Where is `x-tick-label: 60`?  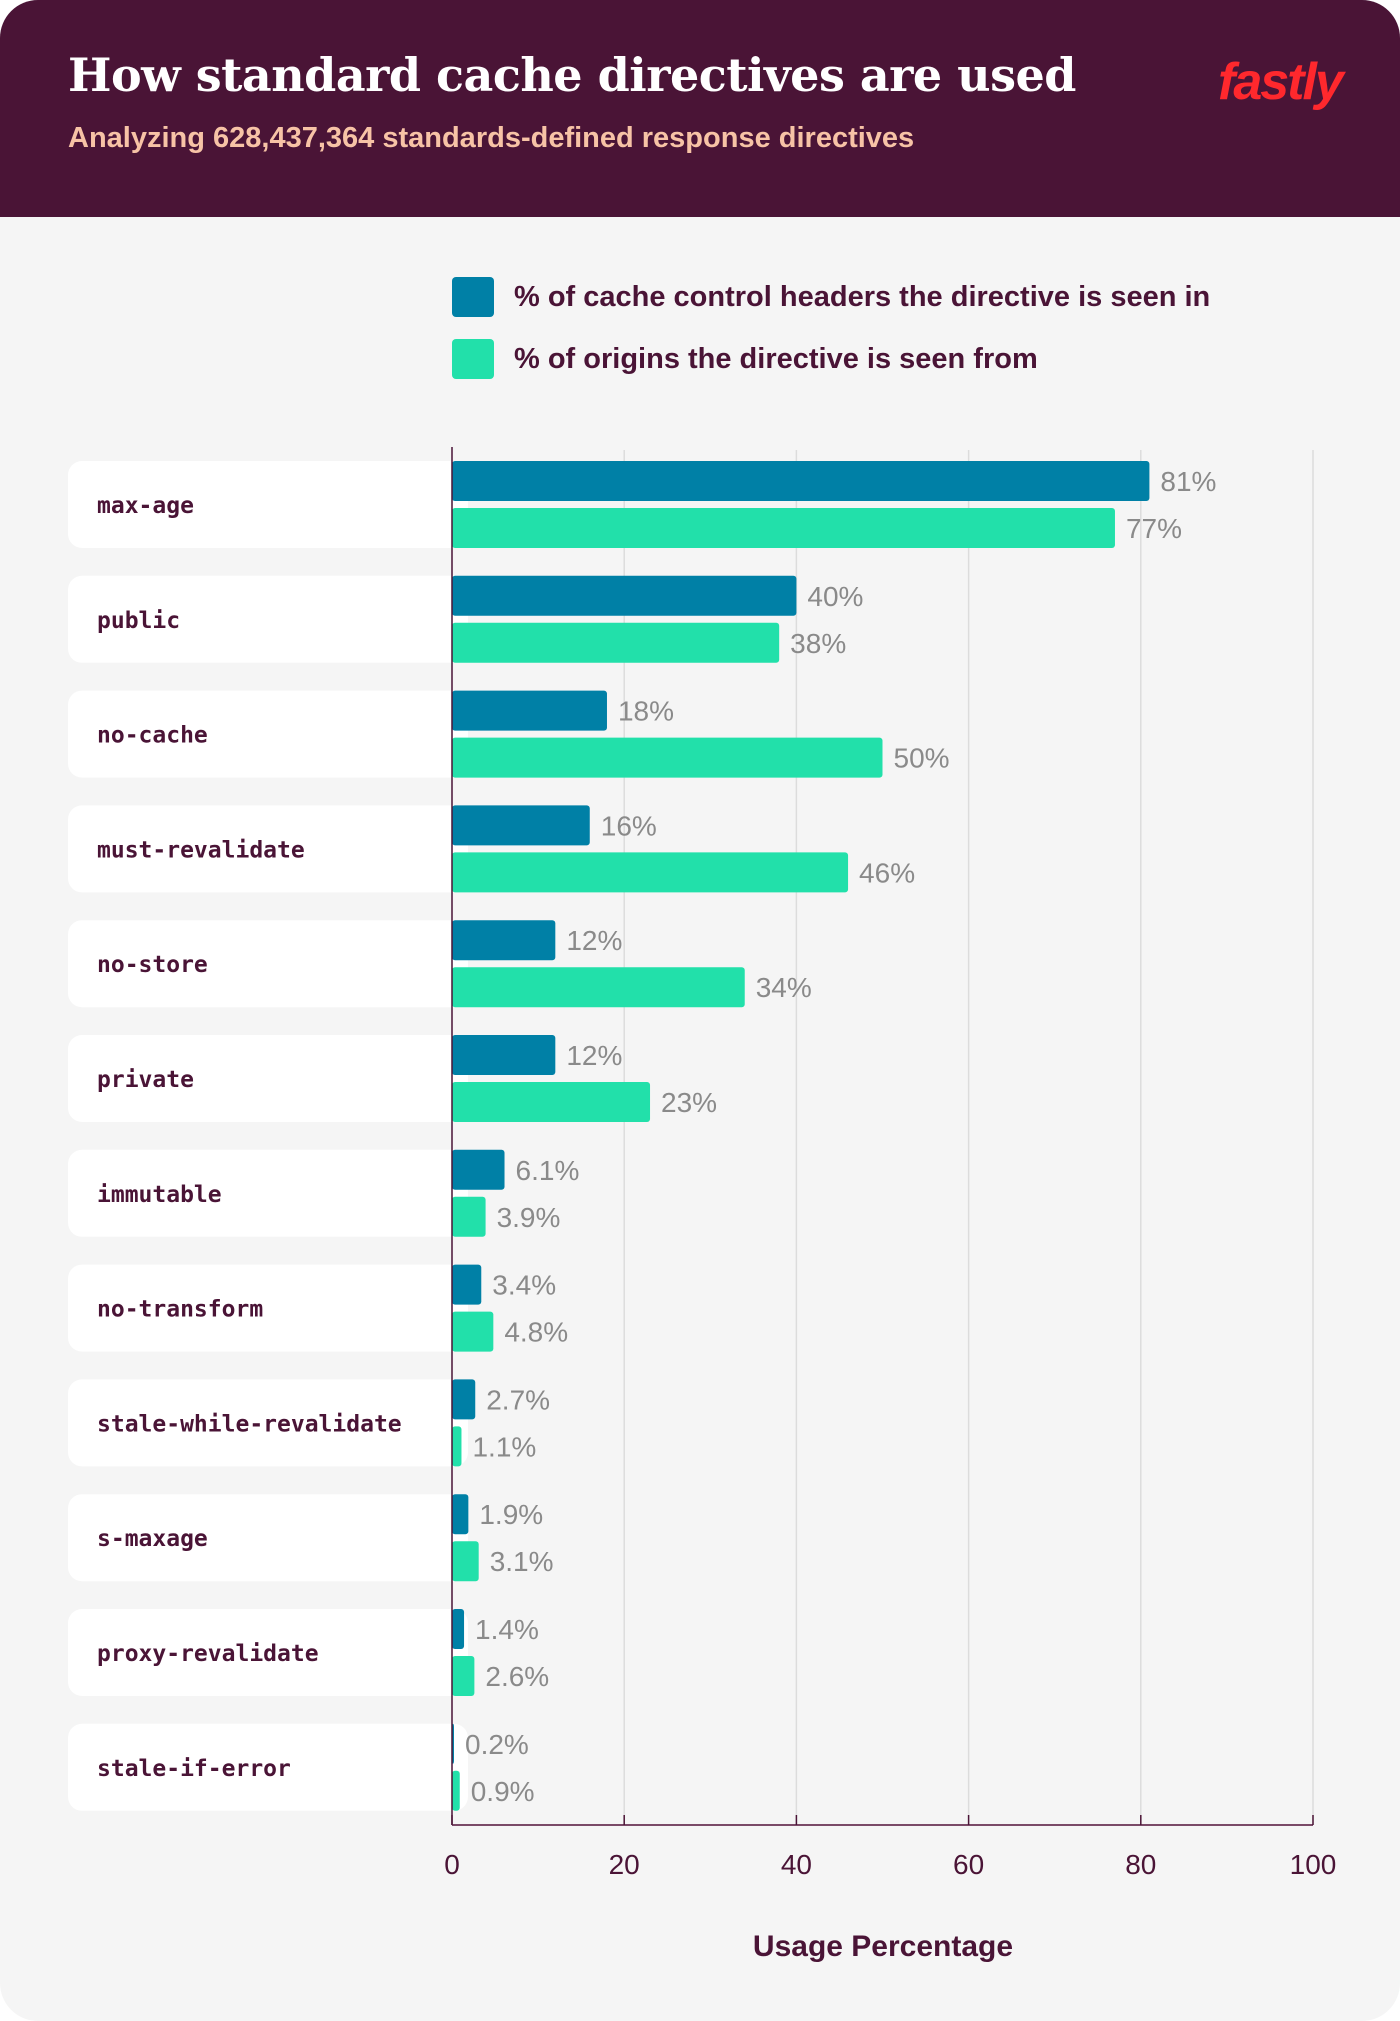 x-tick-label: 60 is located at coordinates (968, 1864).